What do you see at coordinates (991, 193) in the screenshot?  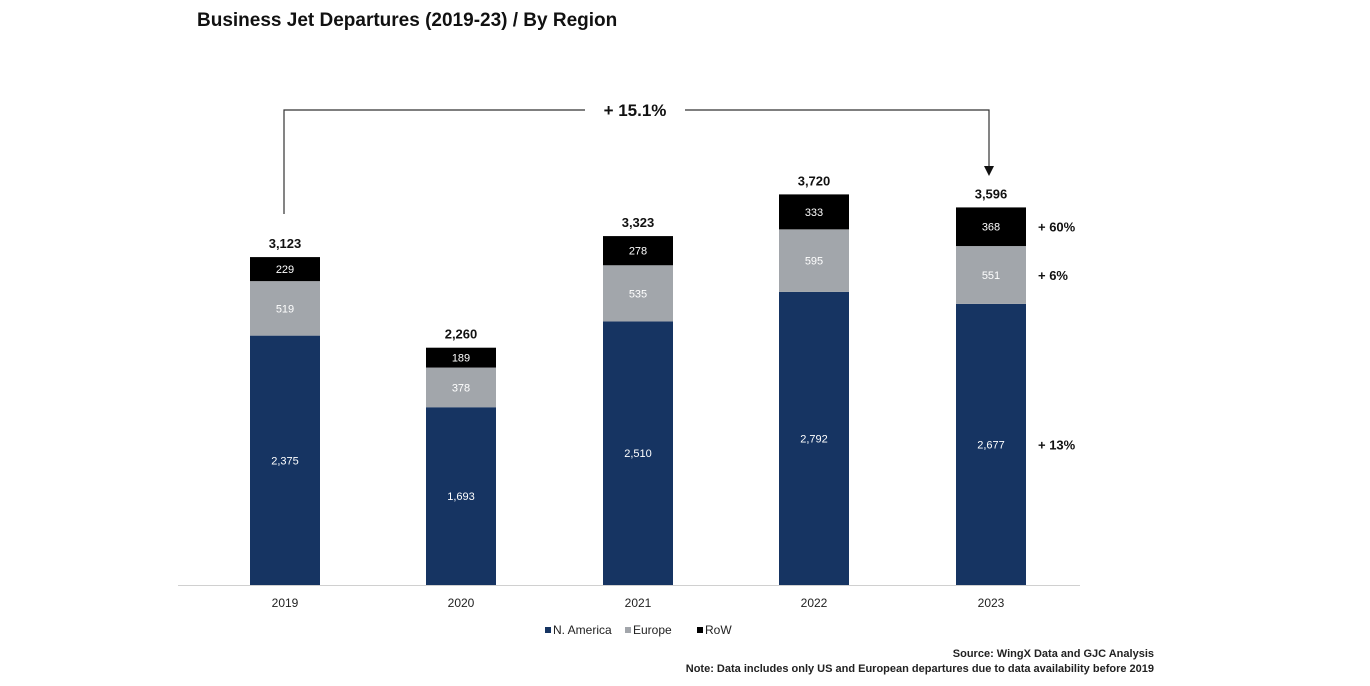 I see `total-label: 3,596` at bounding box center [991, 193].